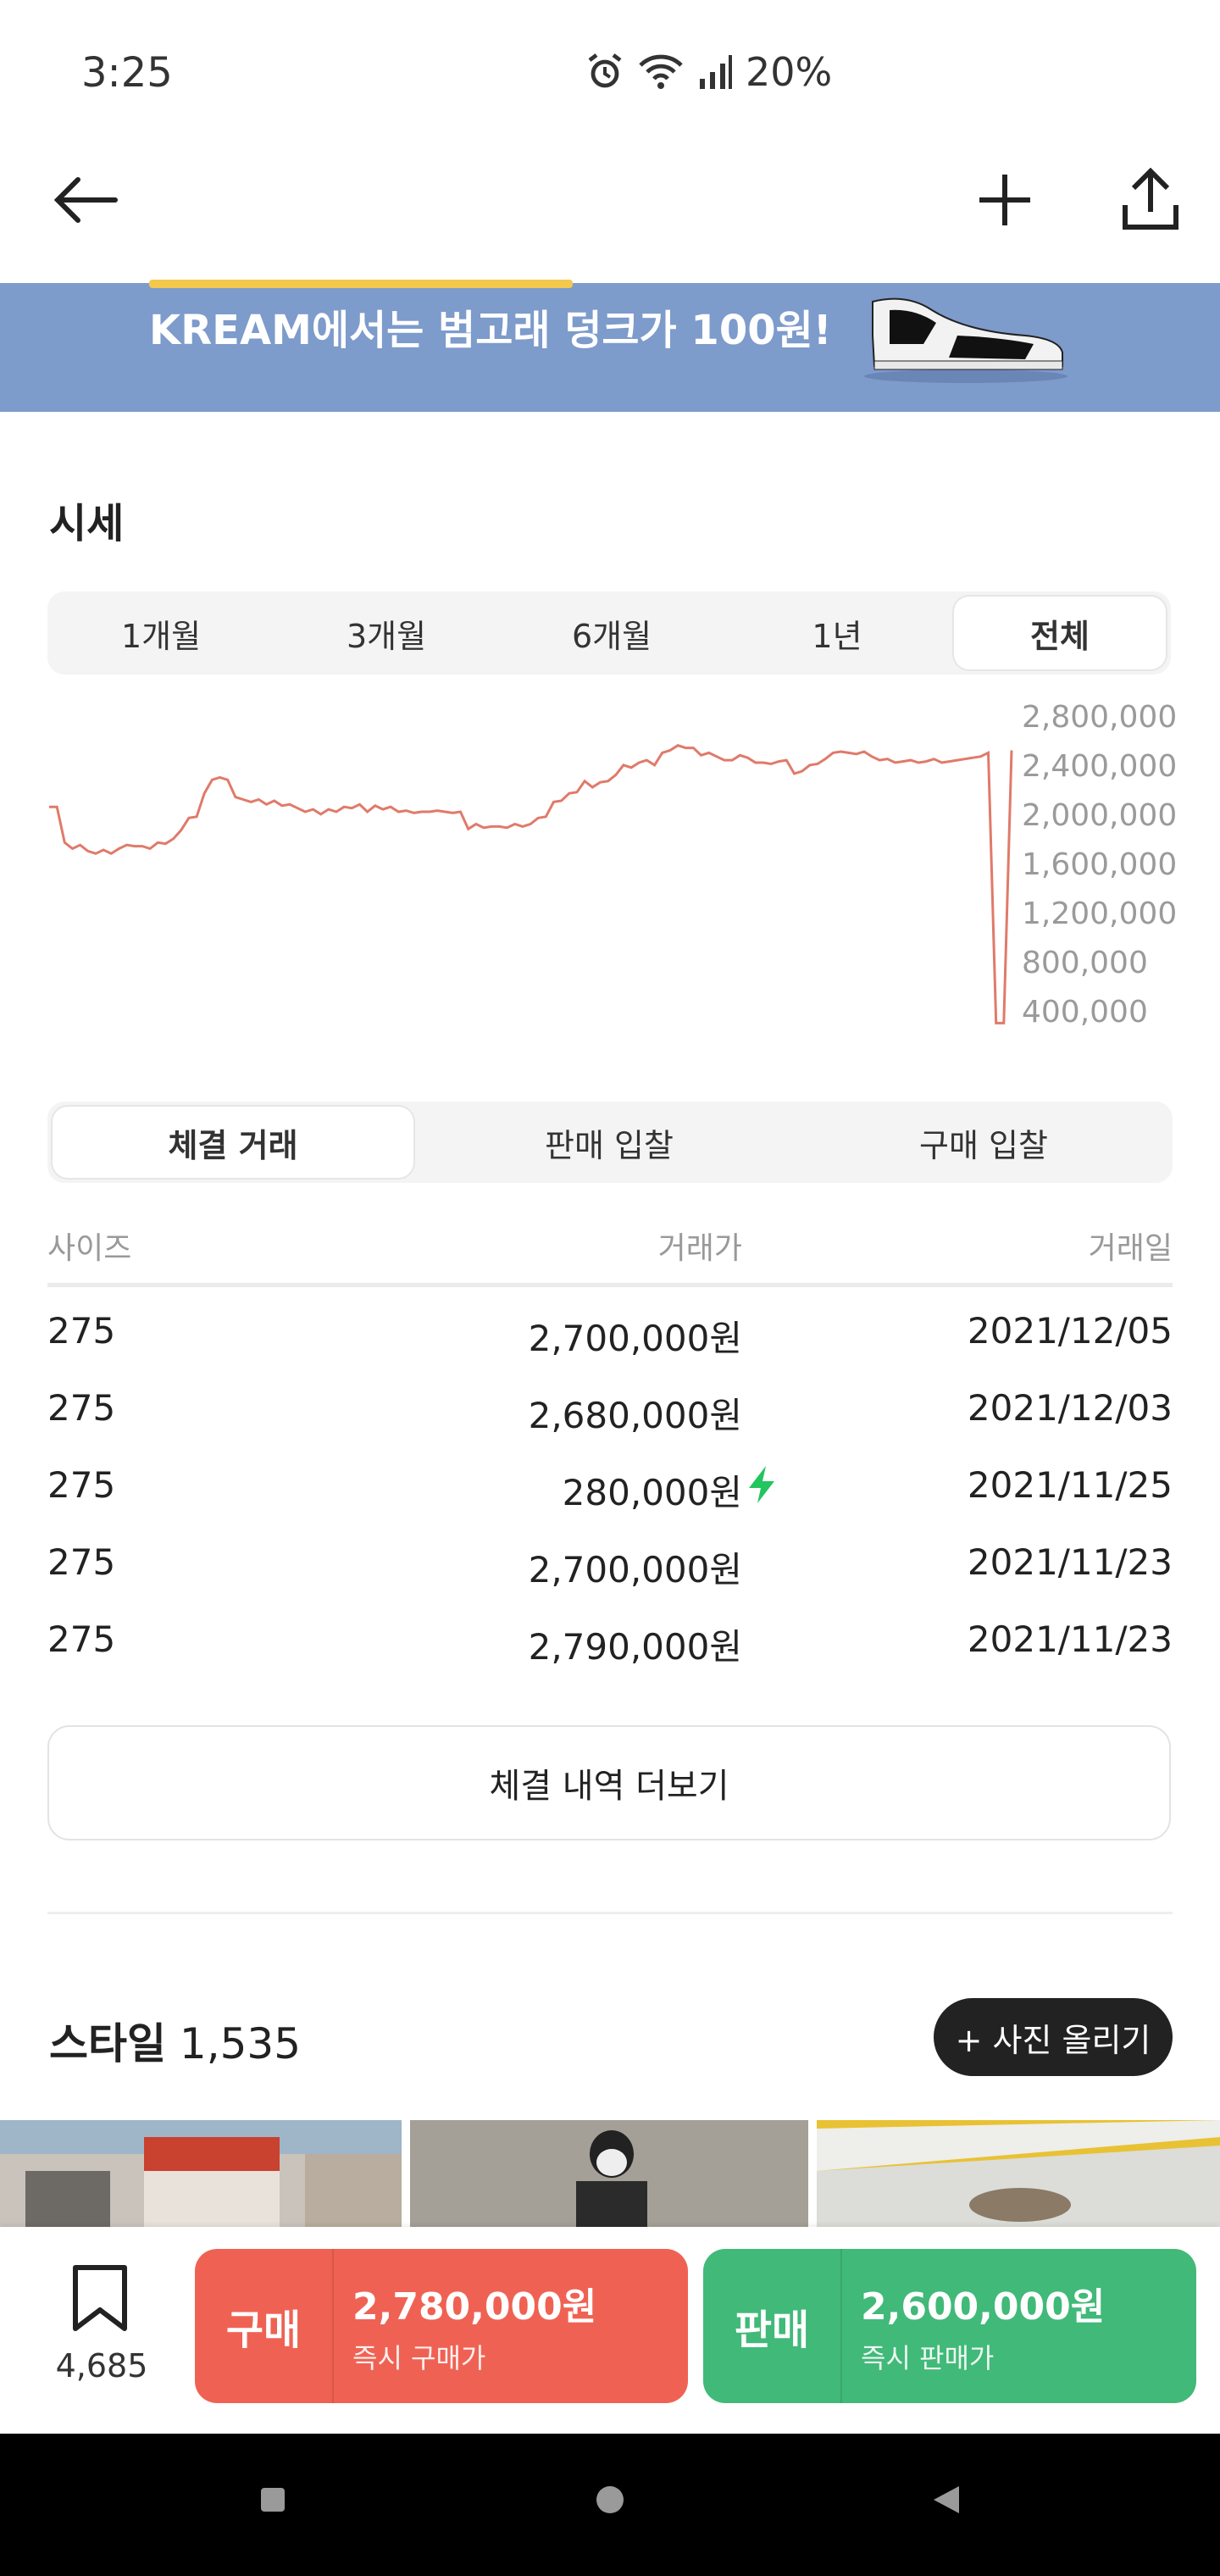  I want to click on style-section-title: 스타일 1,535, so click(175, 2040).